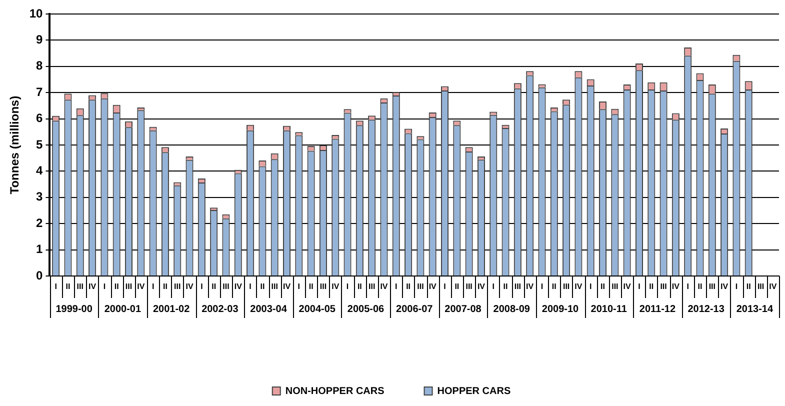  What do you see at coordinates (755, 309) in the screenshot?
I see `text: 2013-14` at bounding box center [755, 309].